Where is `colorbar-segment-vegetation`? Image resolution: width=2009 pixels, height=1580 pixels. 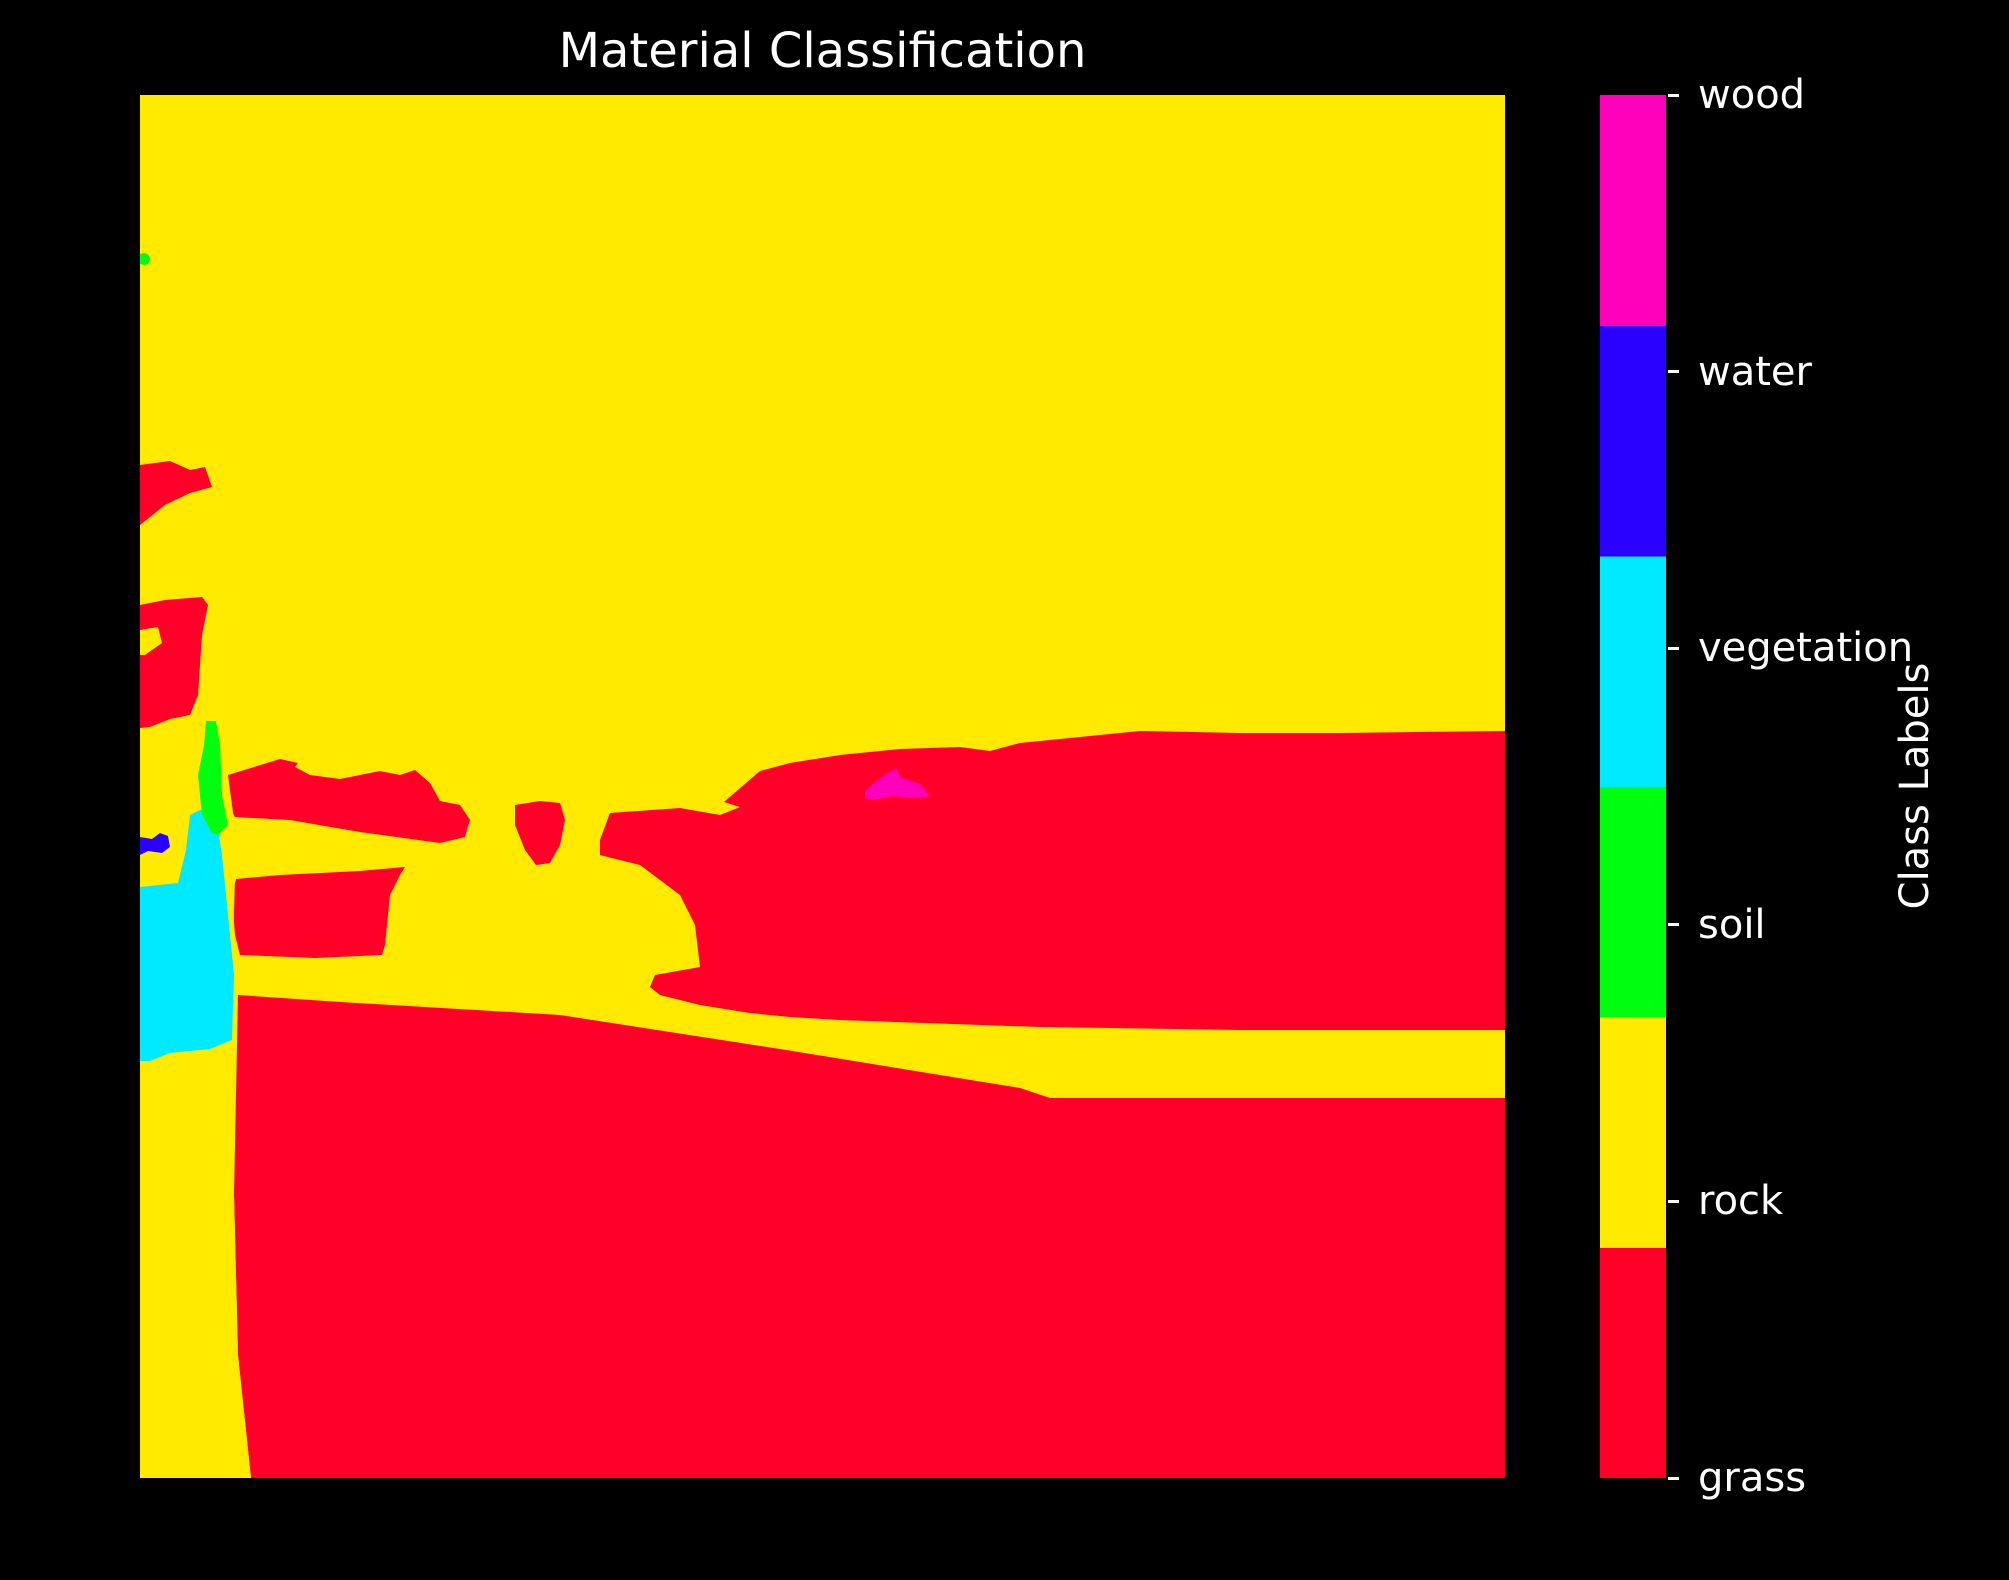 colorbar-segment-vegetation is located at coordinates (1633, 671).